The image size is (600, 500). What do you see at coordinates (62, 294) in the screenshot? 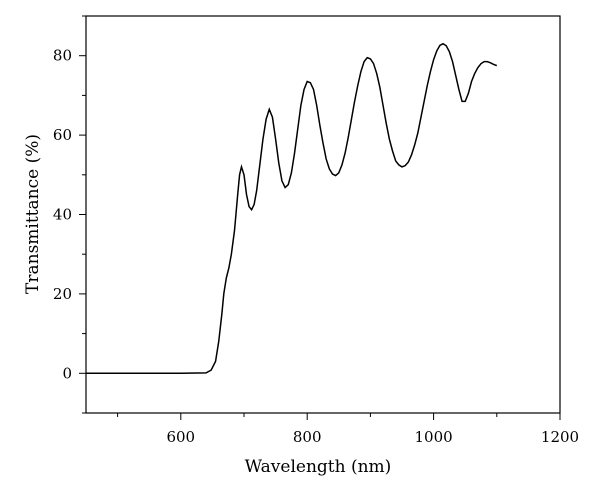
I see `y-tick-label: 20` at bounding box center [62, 294].